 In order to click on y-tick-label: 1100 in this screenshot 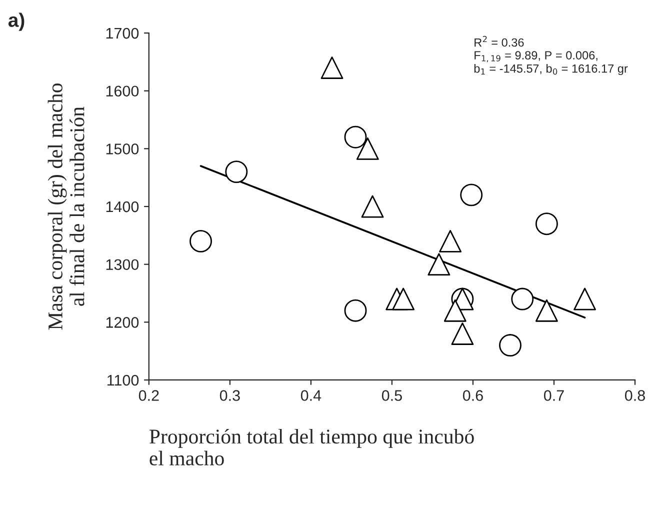, I will do `click(123, 380)`.